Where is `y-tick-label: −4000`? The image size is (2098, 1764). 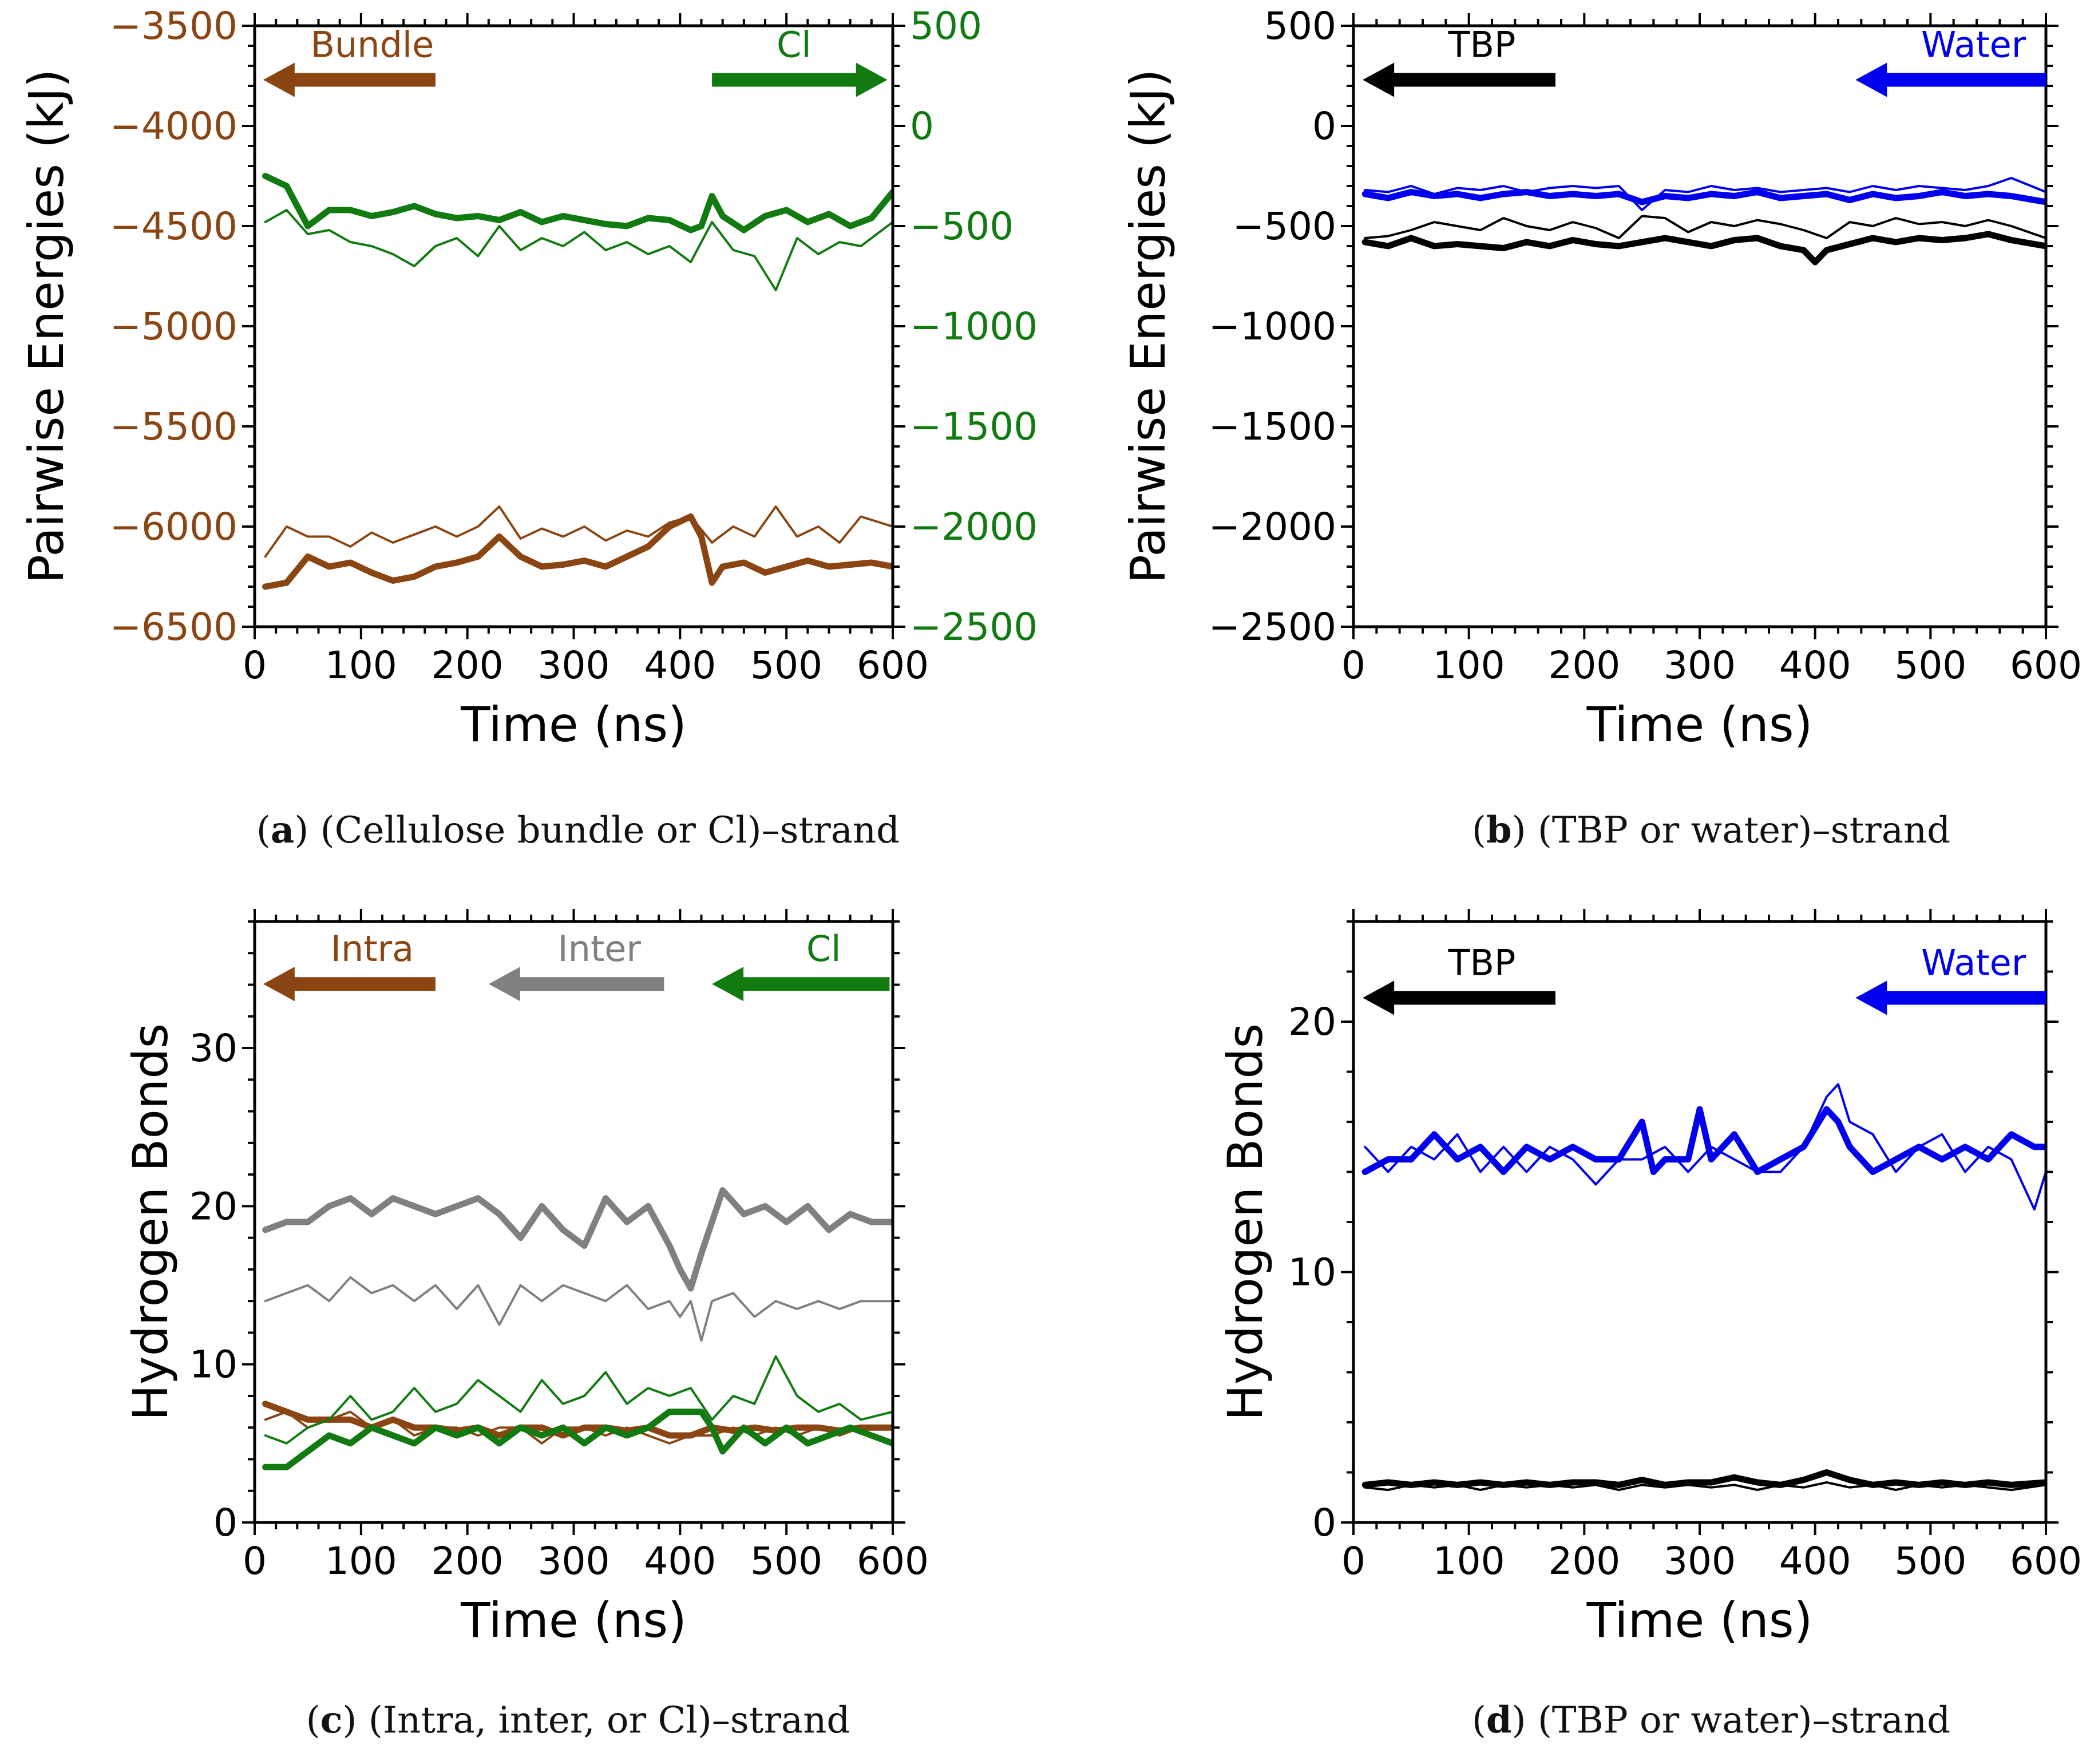
y-tick-label: −4000 is located at coordinates (173, 126).